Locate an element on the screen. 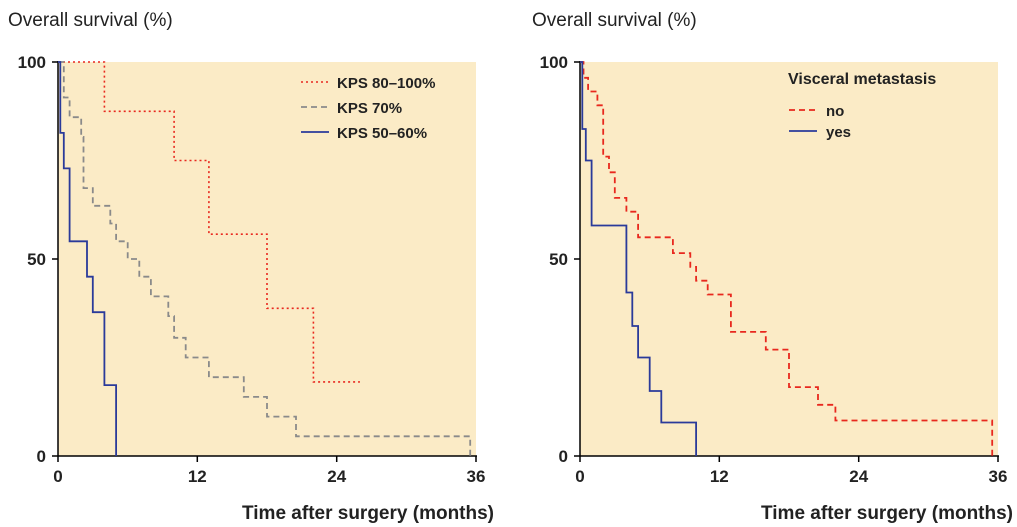  series-line-yes is located at coordinates (638, 258).